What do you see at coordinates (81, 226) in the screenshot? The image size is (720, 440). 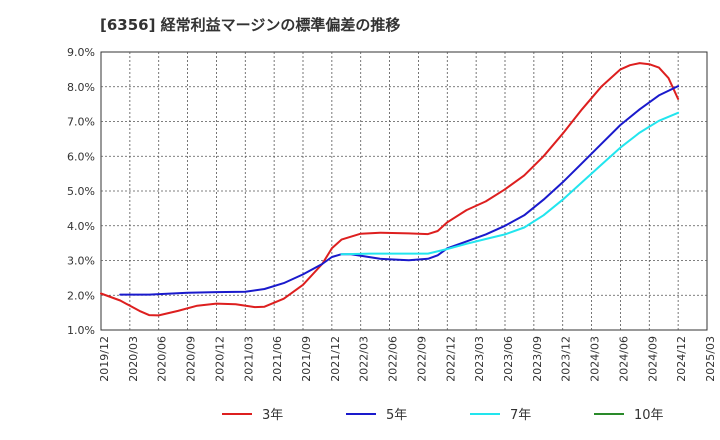 I see `y-tick-label: 4.0%` at bounding box center [81, 226].